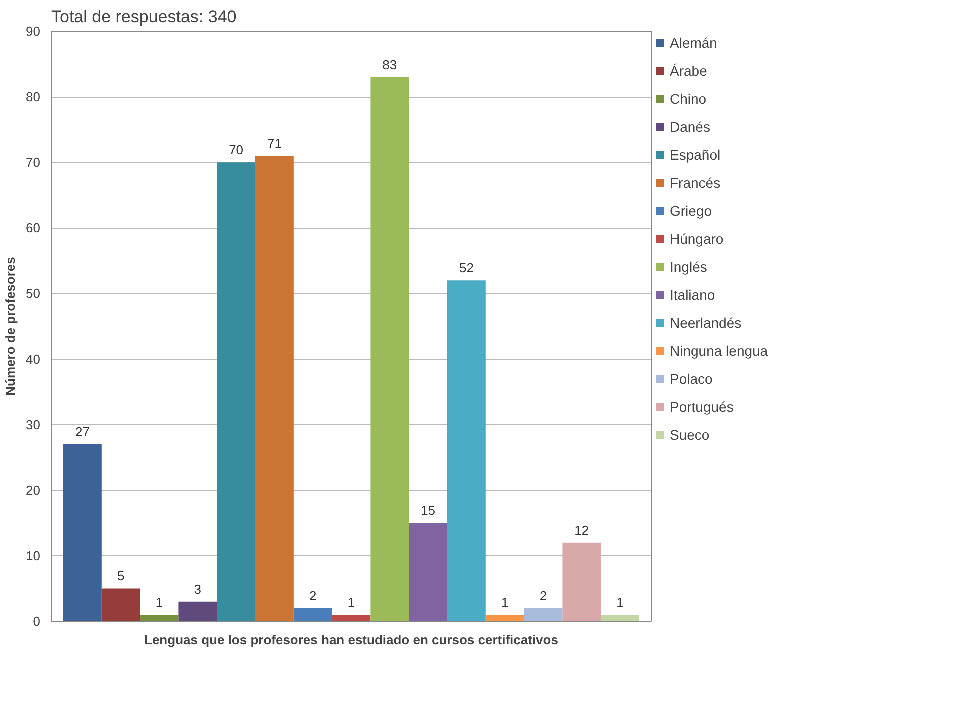 This screenshot has height=724, width=978. I want to click on data-label: 70, so click(236, 150).